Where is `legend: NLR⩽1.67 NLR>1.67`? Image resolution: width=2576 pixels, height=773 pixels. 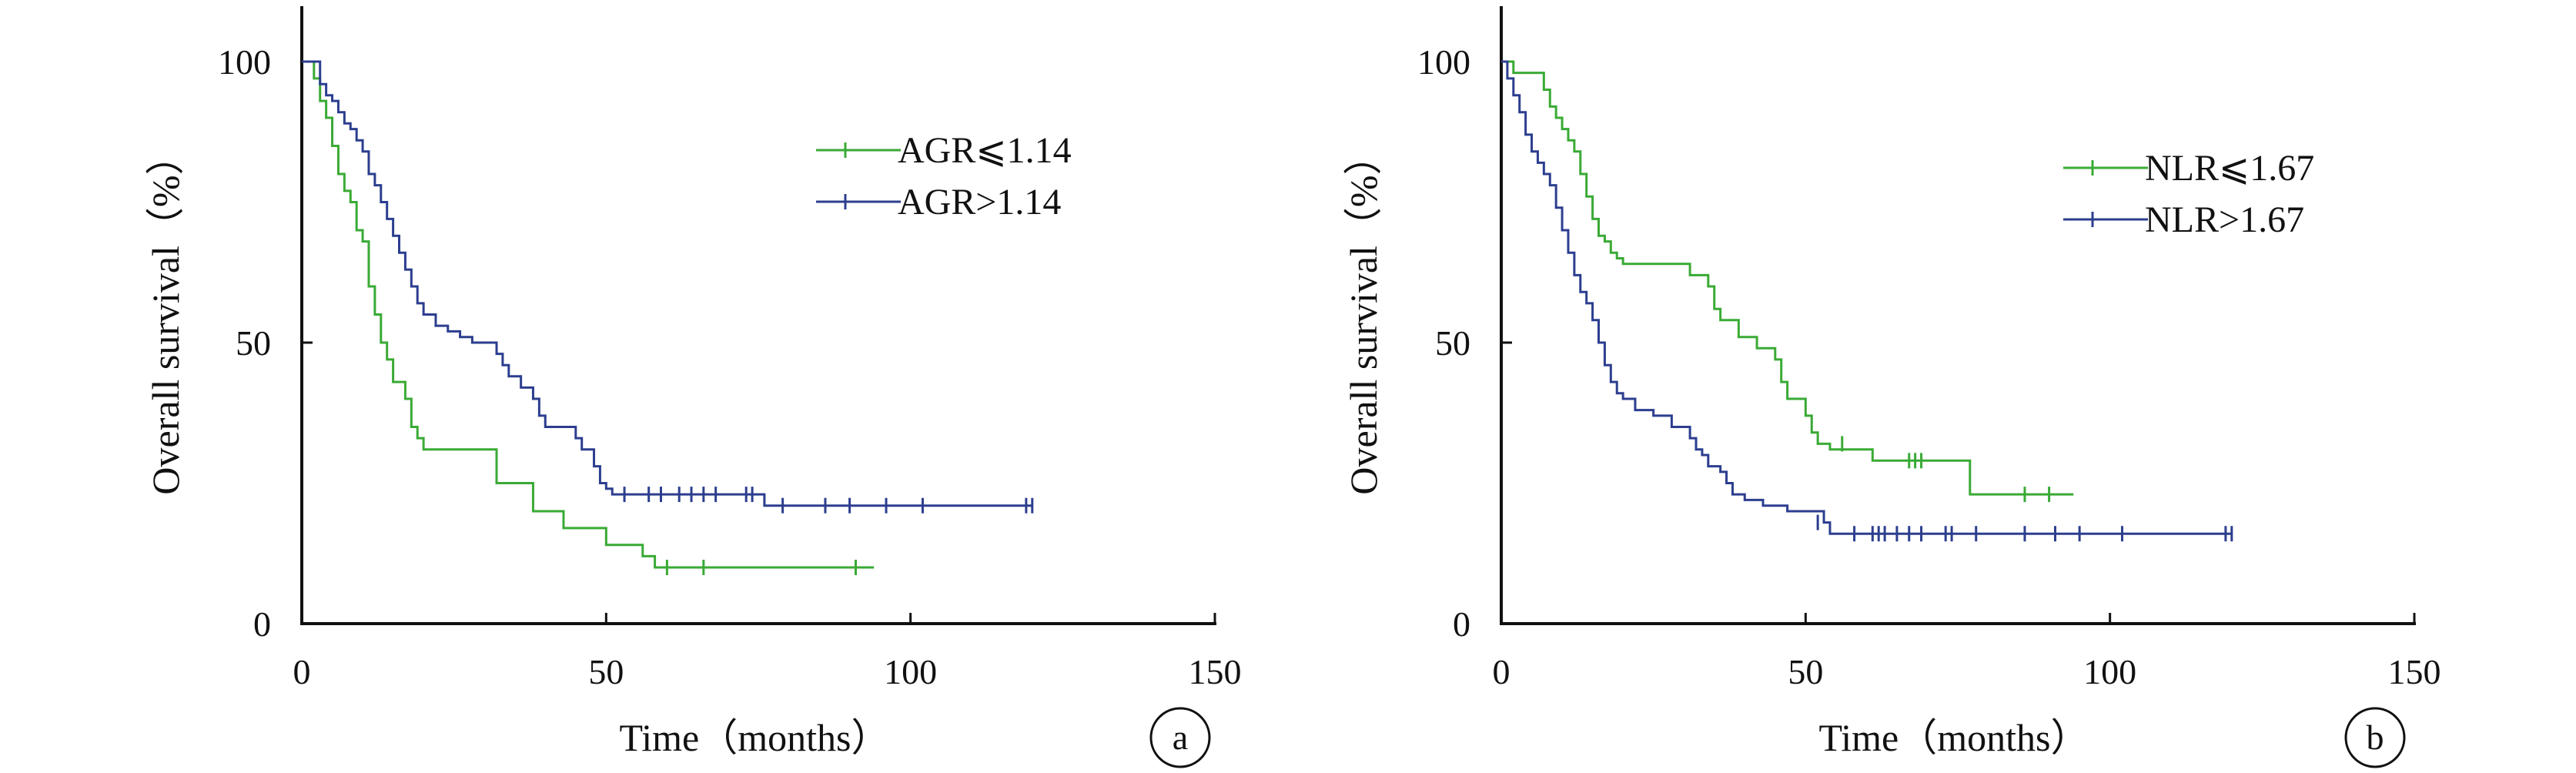 legend: NLR⩽1.67 NLR>1.67 is located at coordinates (2188, 194).